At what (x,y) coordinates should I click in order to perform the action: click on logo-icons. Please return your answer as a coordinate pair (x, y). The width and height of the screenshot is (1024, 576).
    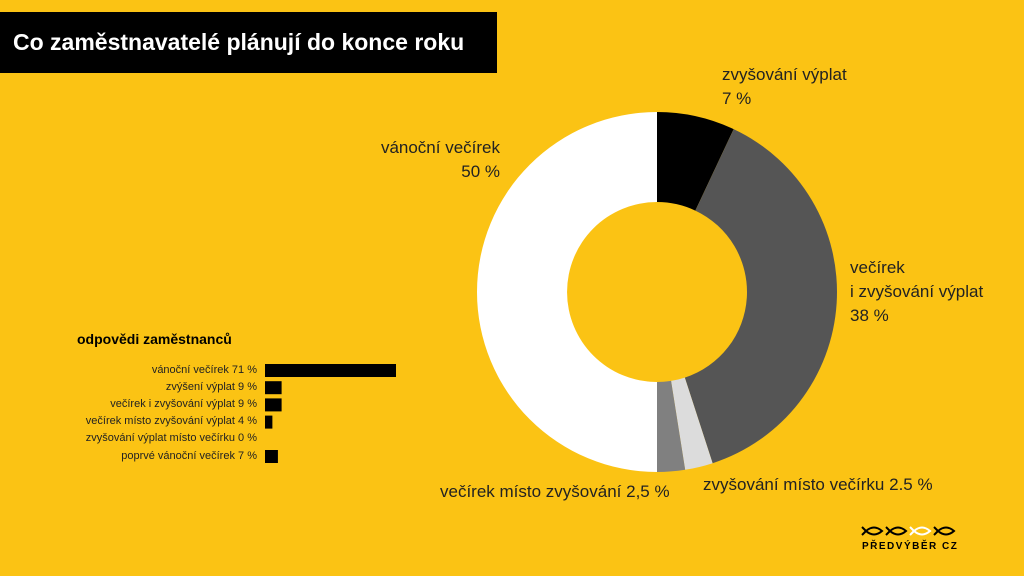
    Looking at the image, I should click on (908, 531).